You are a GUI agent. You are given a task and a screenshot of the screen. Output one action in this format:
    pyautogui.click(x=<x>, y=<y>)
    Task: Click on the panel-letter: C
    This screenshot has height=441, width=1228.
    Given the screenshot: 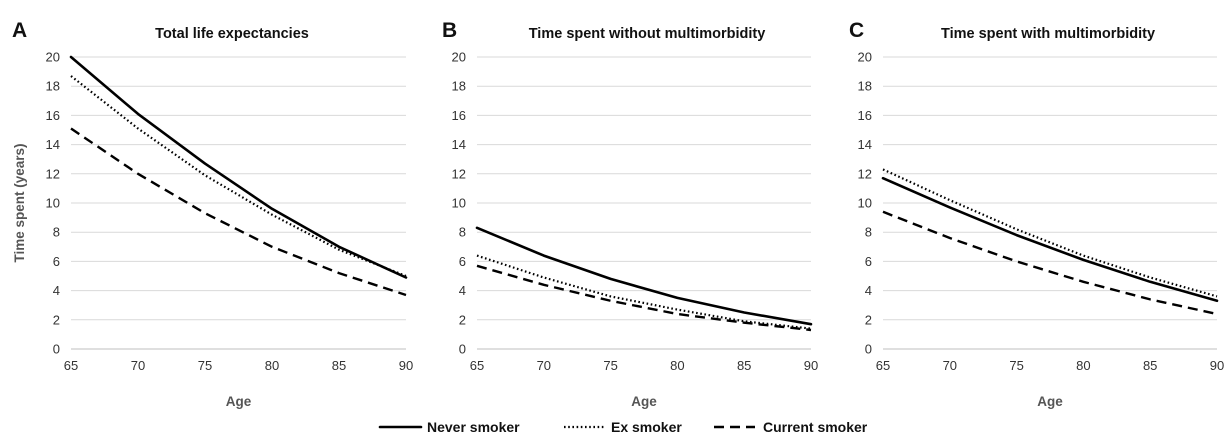 What is the action you would take?
    pyautogui.click(x=856, y=30)
    